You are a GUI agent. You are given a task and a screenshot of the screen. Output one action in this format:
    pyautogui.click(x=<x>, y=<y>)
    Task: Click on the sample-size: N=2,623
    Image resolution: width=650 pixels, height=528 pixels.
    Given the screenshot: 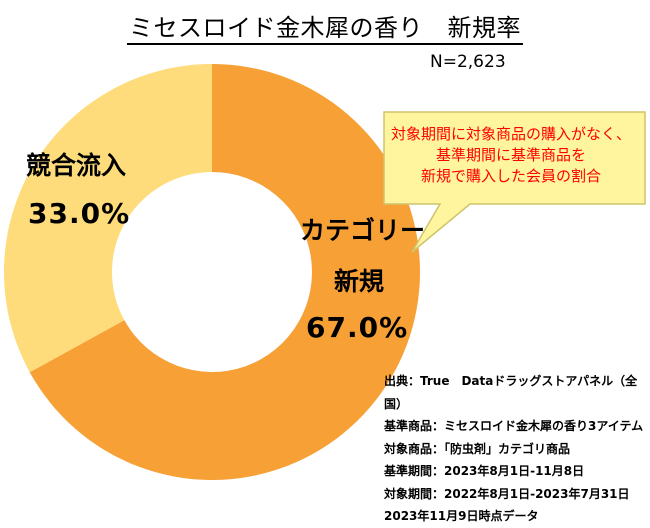 What is the action you would take?
    pyautogui.click(x=468, y=62)
    